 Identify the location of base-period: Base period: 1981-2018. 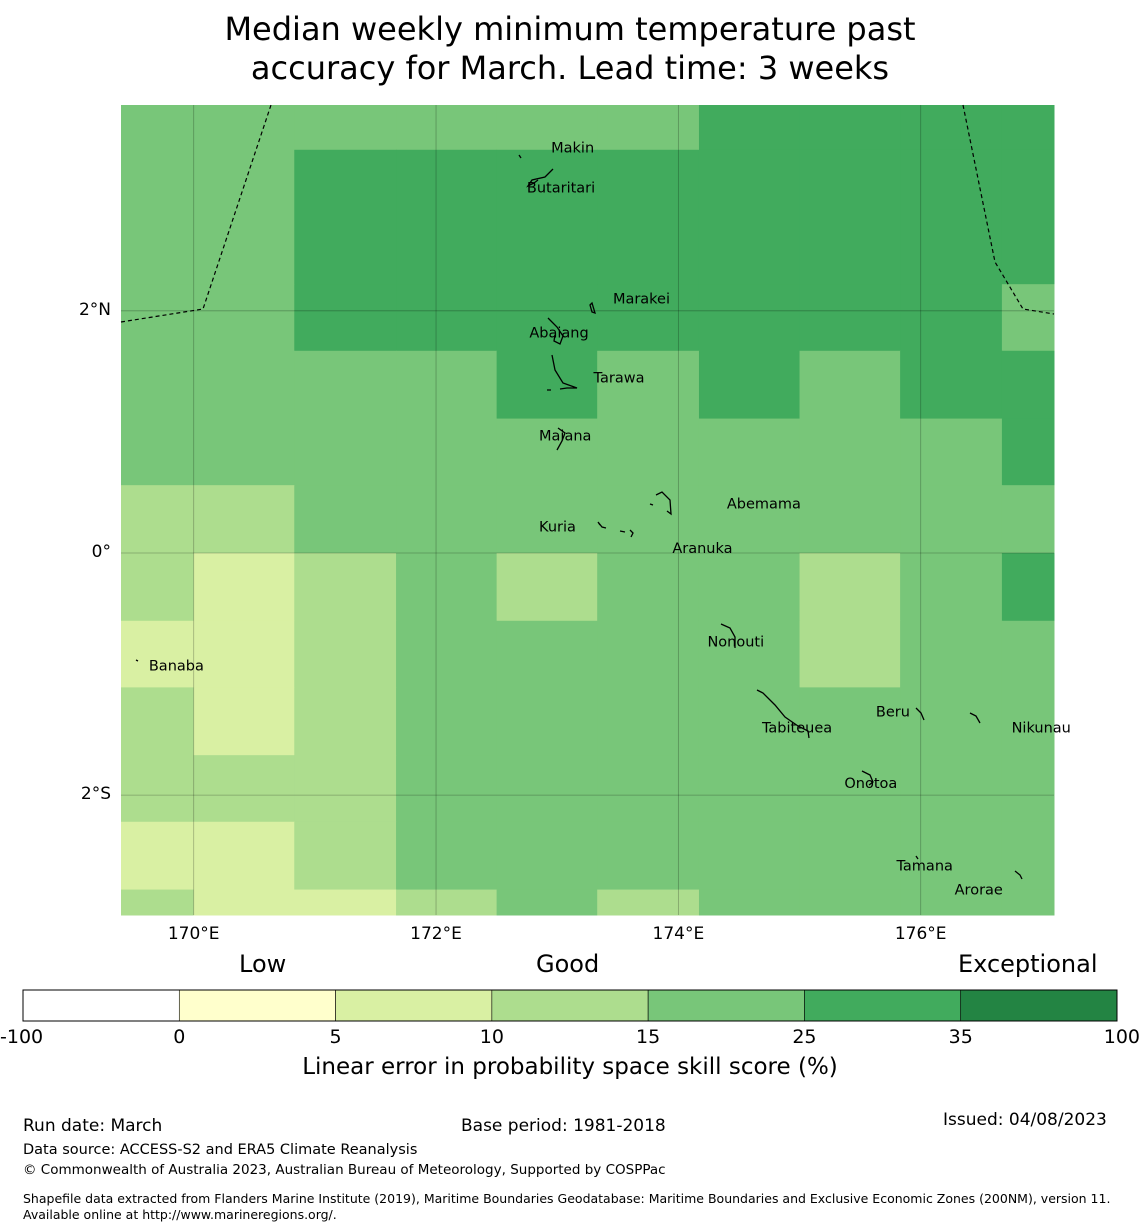
(563, 1126).